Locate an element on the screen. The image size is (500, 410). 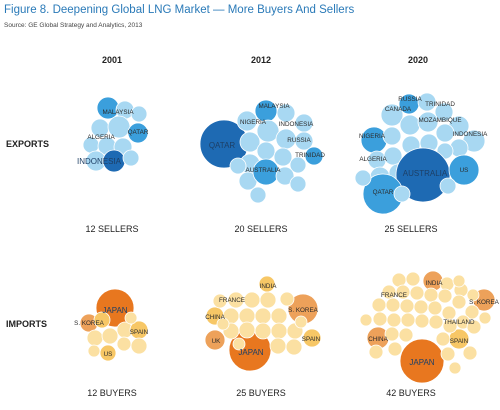
cluster-exports-2012 is located at coordinates (261, 151).